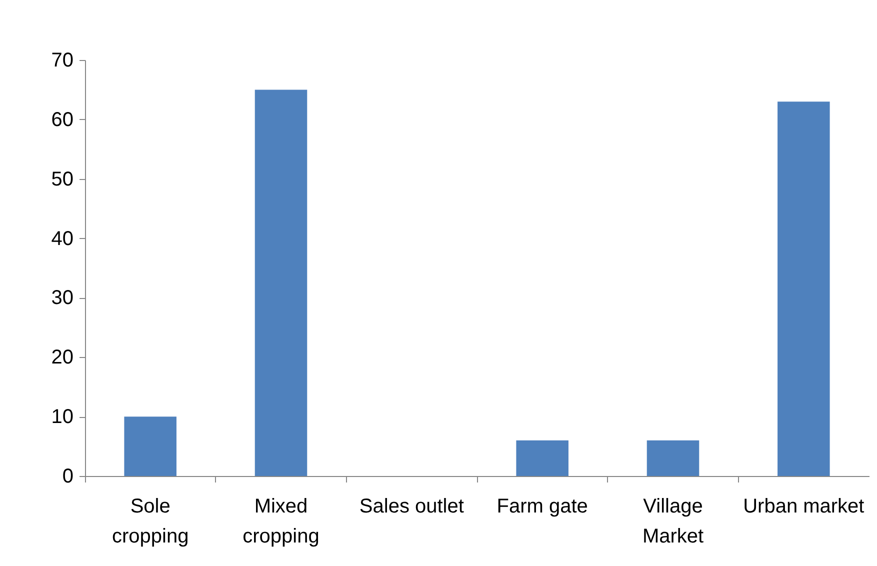  I want to click on y-tick-label: 70, so click(62, 61).